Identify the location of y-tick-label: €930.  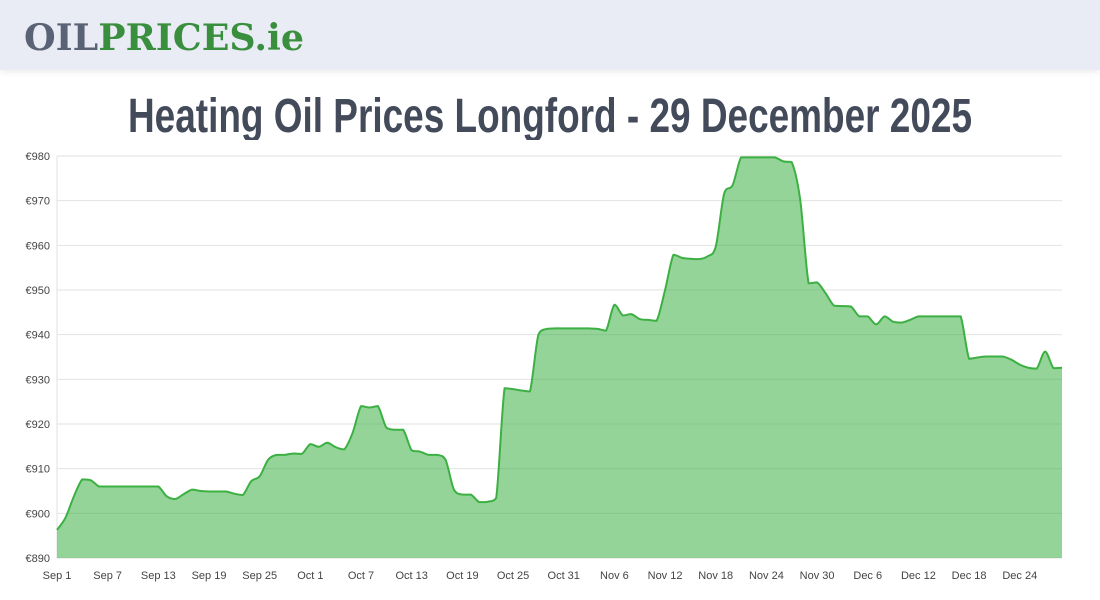
(38, 380).